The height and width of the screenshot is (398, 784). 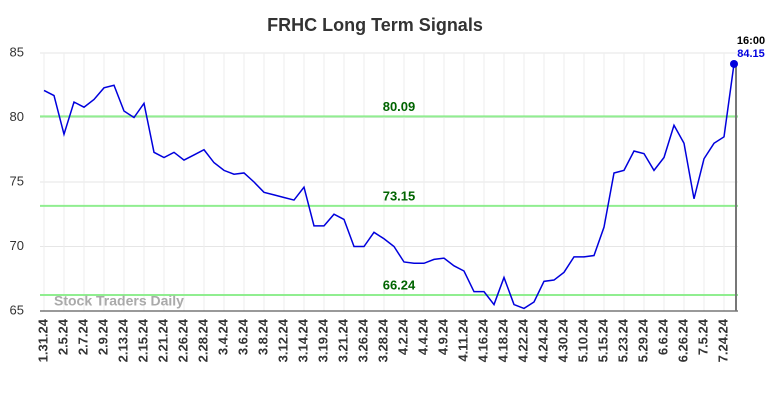 I want to click on x-tick-label: 3.26.24, so click(x=362, y=340).